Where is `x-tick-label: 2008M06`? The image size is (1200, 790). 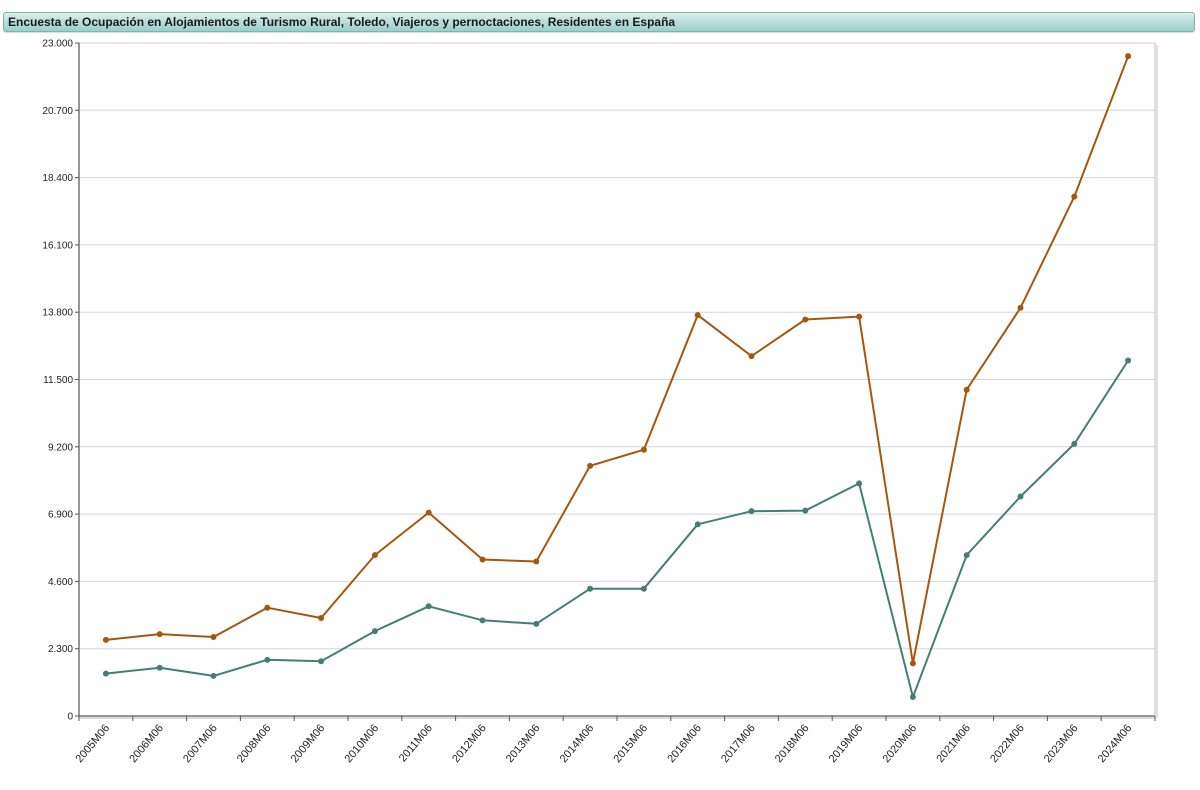
x-tick-label: 2008M06 is located at coordinates (254, 743).